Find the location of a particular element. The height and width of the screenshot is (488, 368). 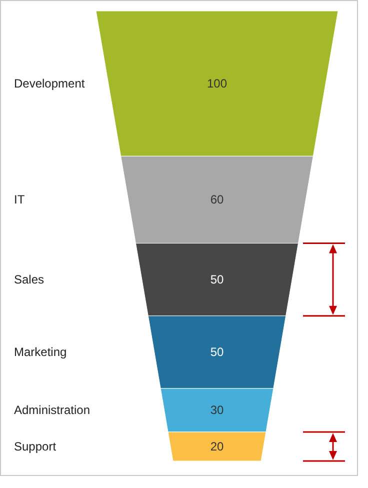

category-label: Development is located at coordinates (50, 83).